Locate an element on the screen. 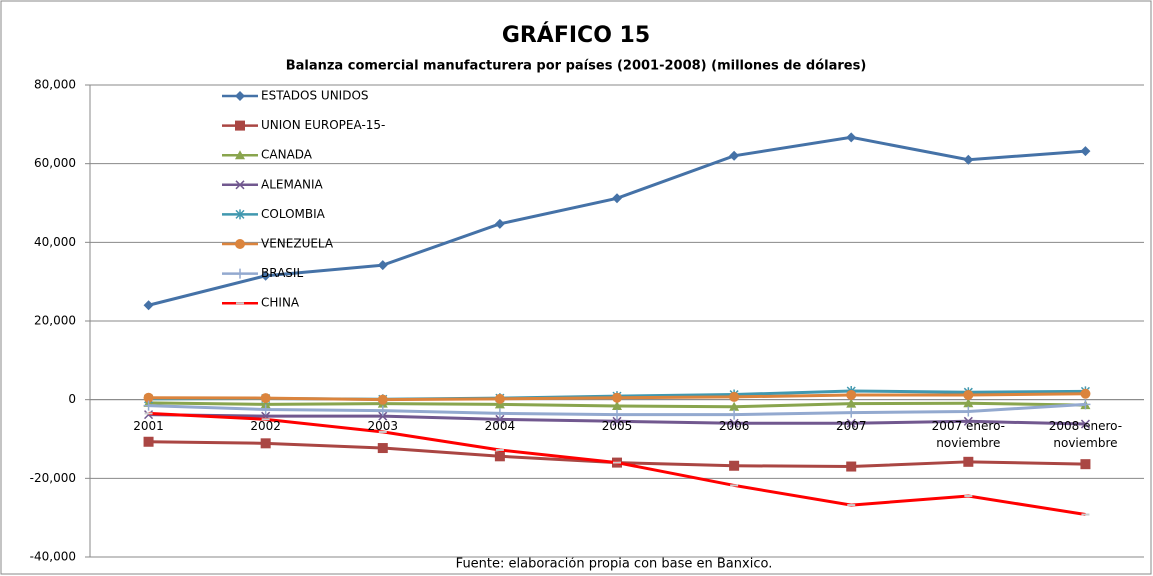  x-tick-label: 2001 is located at coordinates (148, 425).